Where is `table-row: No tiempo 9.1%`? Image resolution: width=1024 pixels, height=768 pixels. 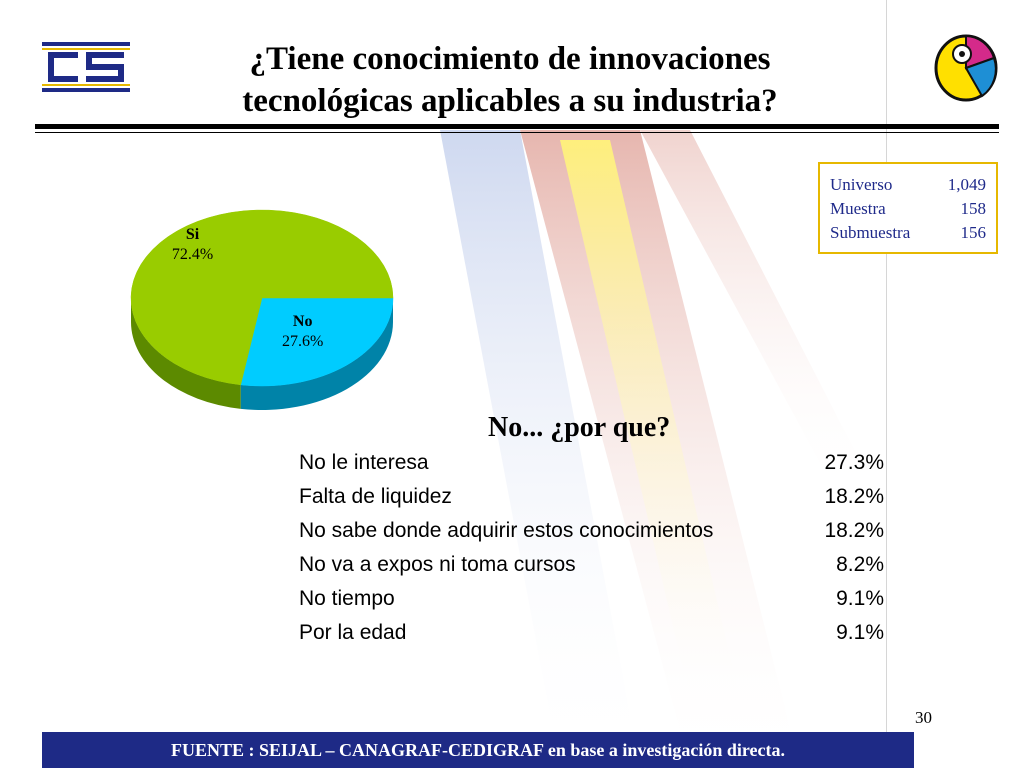 table-row: No tiempo 9.1% is located at coordinates (591, 604).